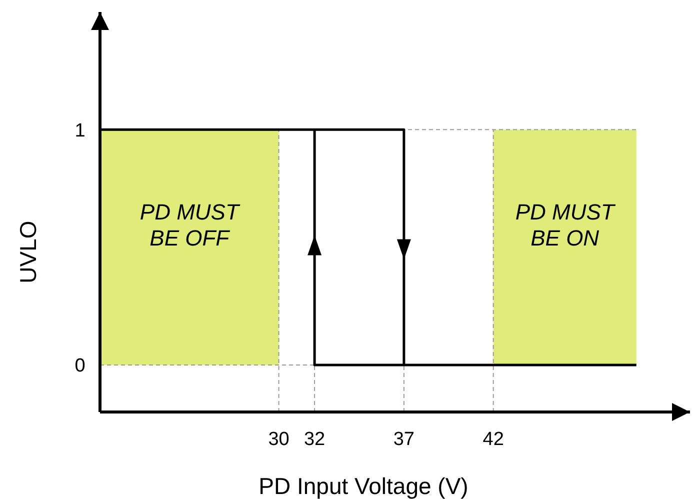  I want to click on x-tick-label: 37, so click(404, 439).